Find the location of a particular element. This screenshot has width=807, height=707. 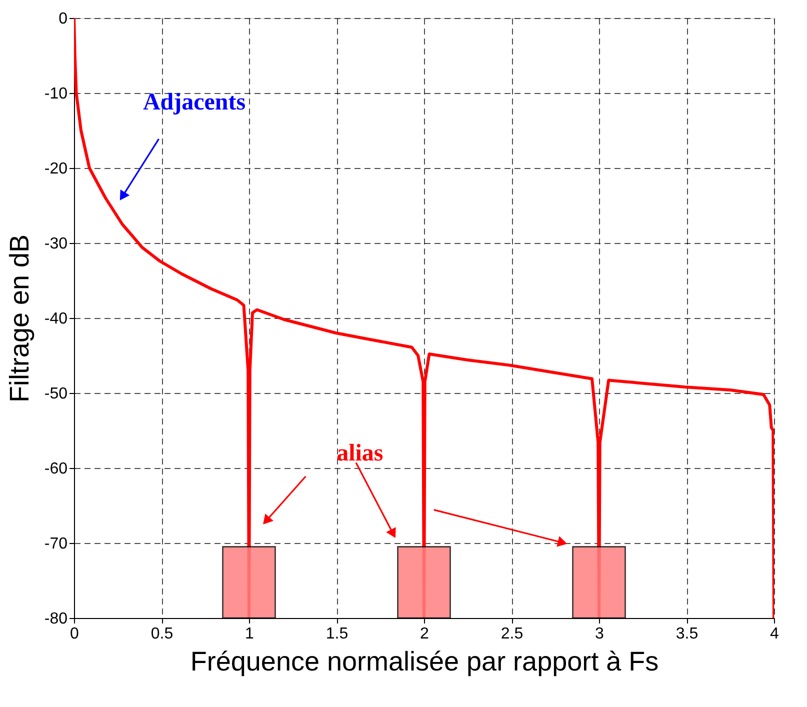

y-axis-title: Filtrage en dB is located at coordinates (19, 318).